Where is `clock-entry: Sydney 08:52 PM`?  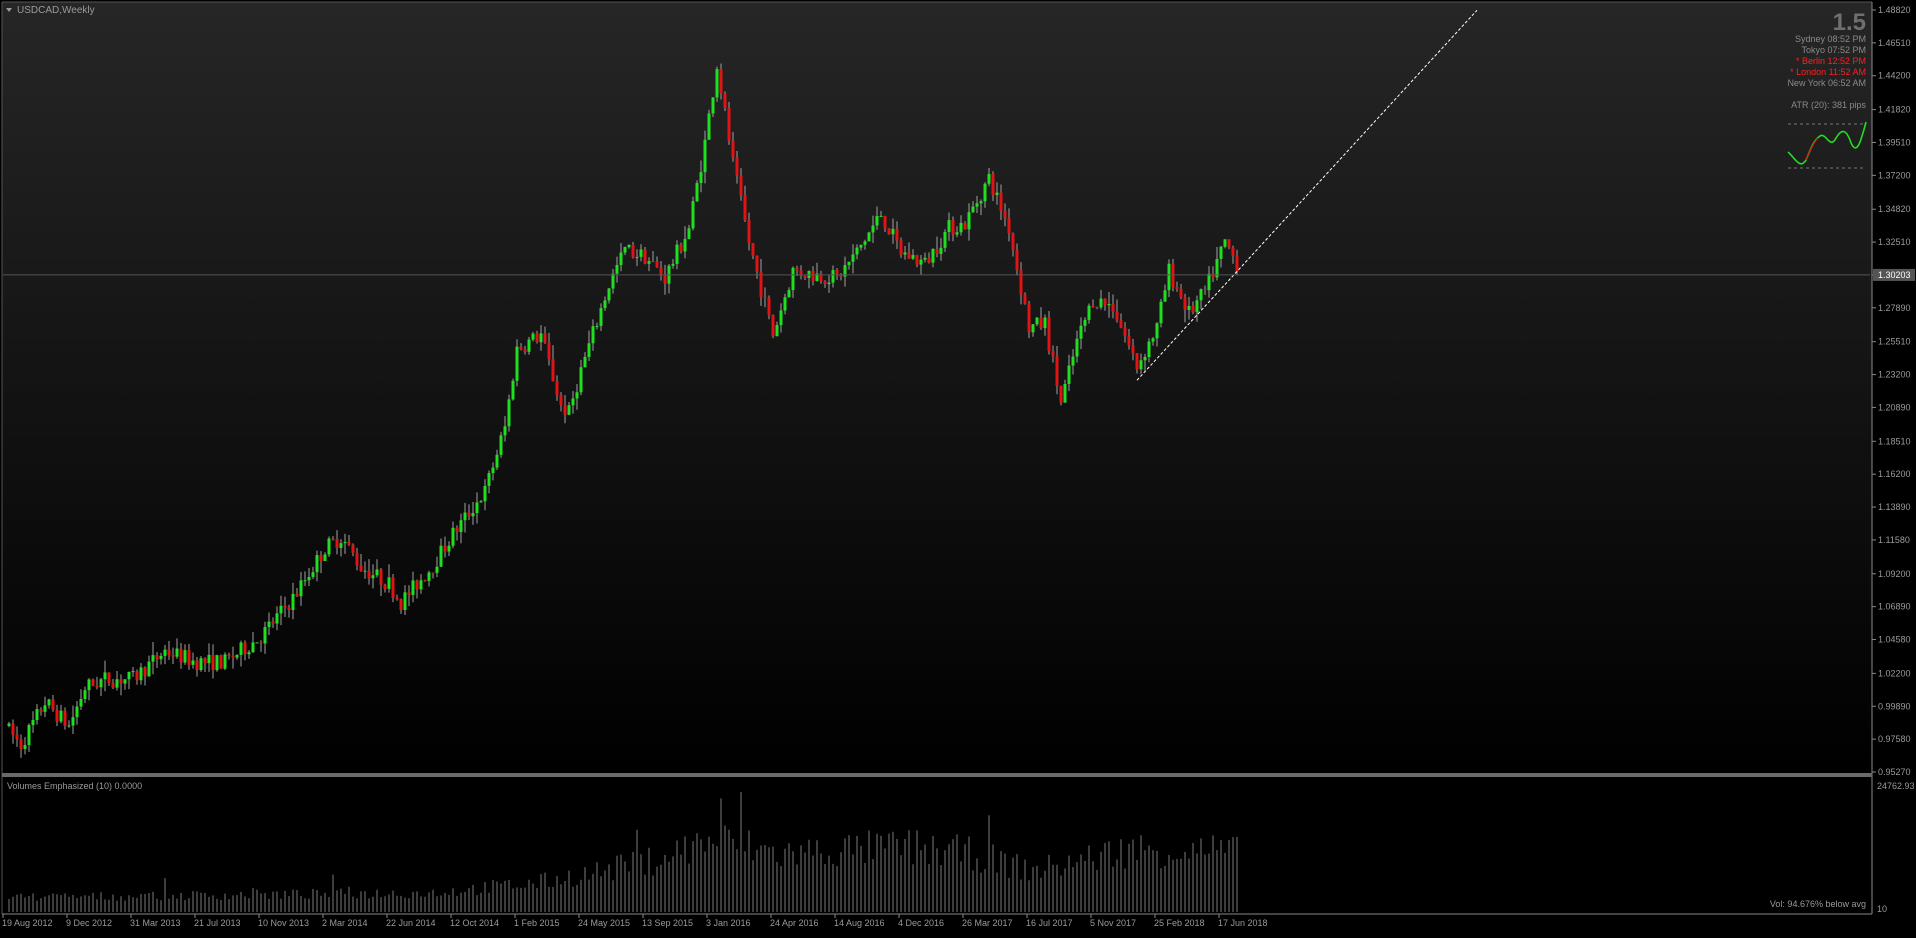
clock-entry: Sydney 08:52 PM is located at coordinates (1830, 39).